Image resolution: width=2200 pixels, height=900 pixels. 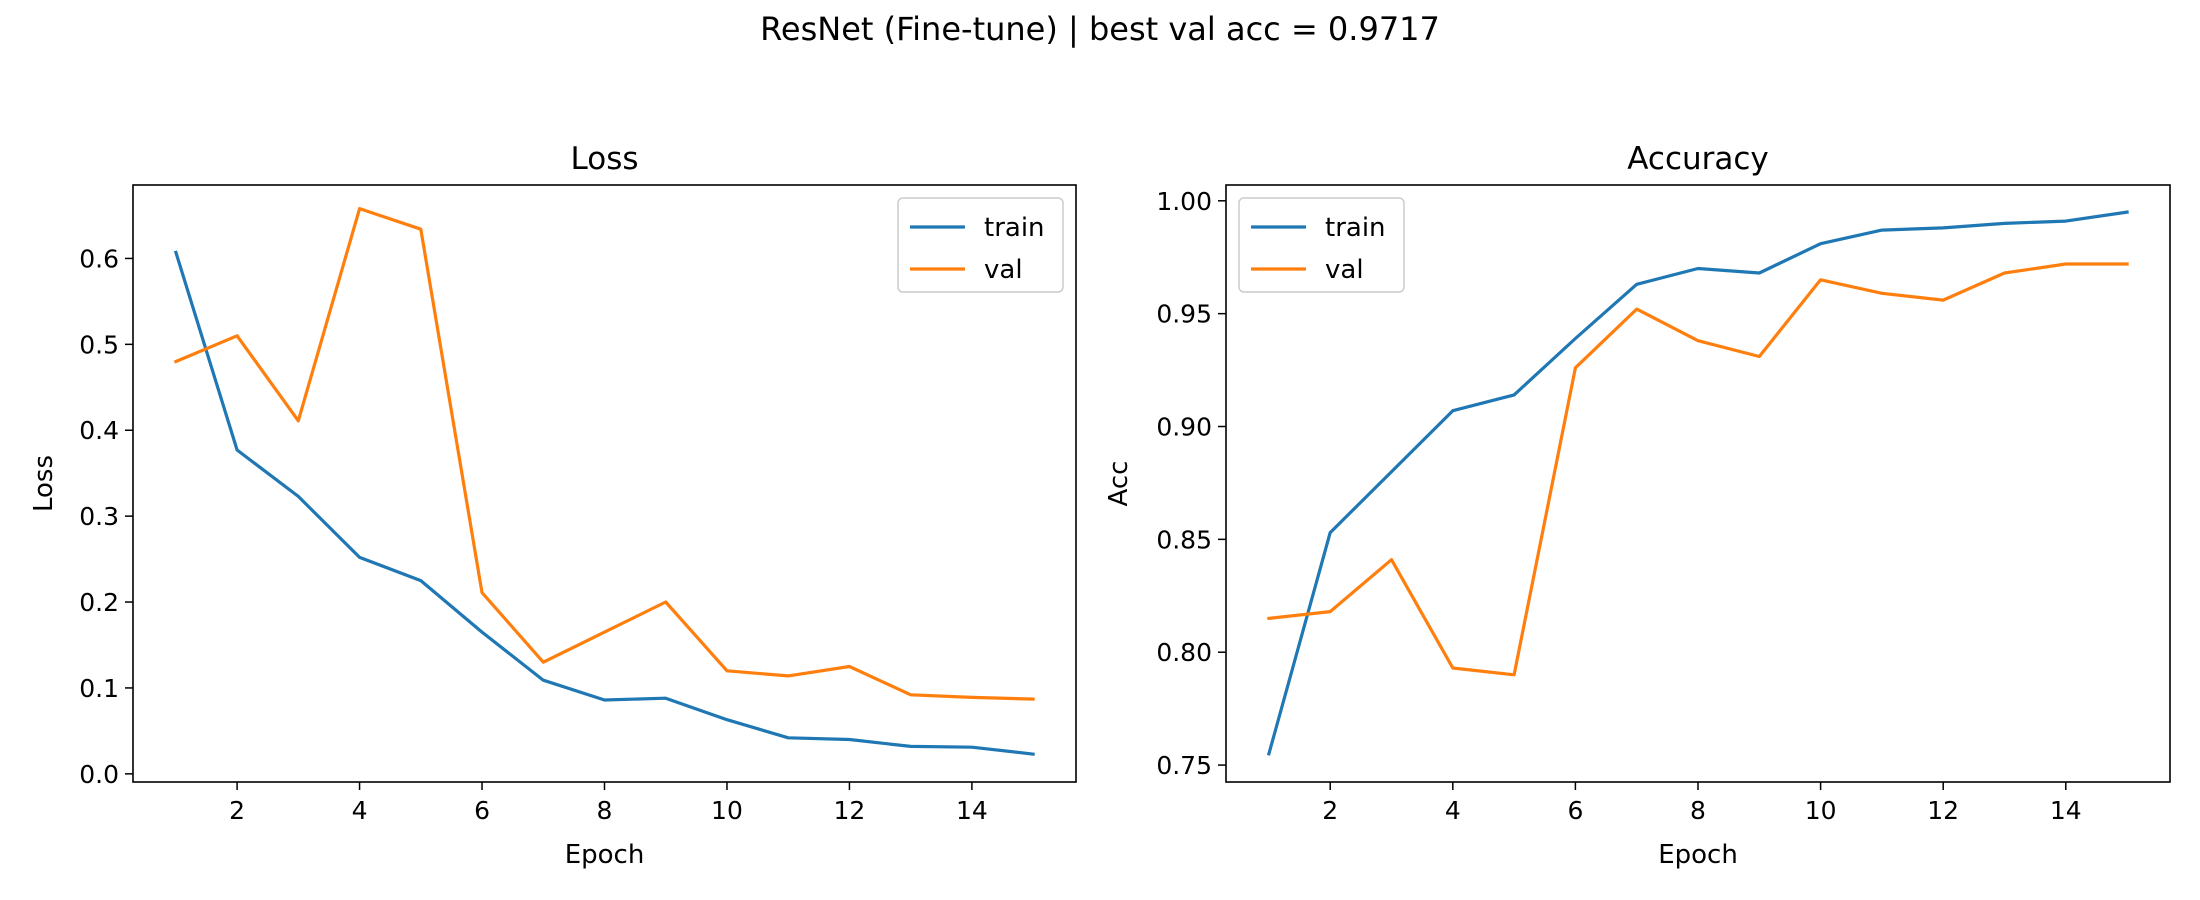 I want to click on acc-legend-label-train: train, so click(x=1355, y=228).